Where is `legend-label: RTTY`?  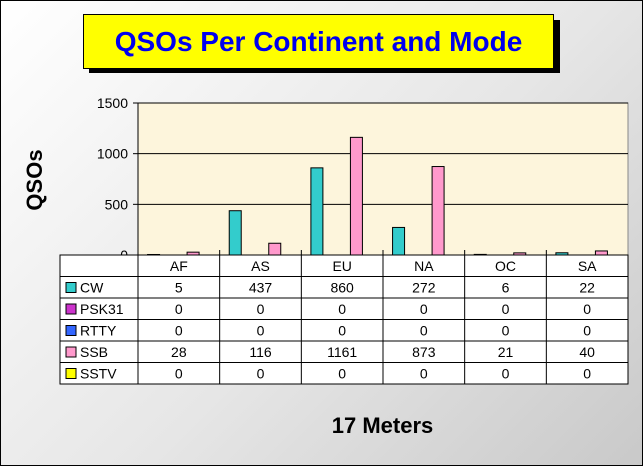 legend-label: RTTY is located at coordinates (98, 331).